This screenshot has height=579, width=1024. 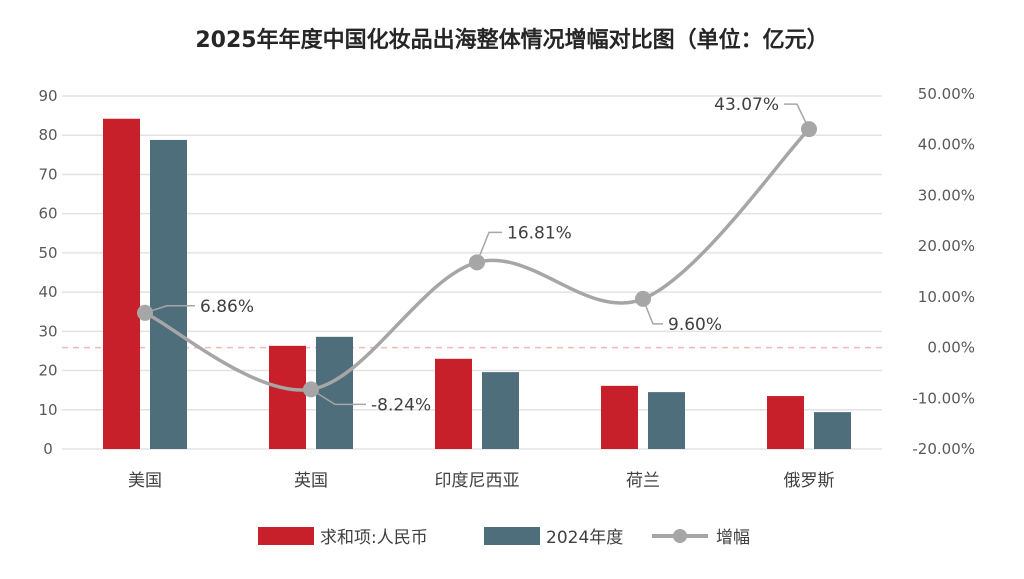 What do you see at coordinates (643, 481) in the screenshot?
I see `x-tick-label: 荷兰` at bounding box center [643, 481].